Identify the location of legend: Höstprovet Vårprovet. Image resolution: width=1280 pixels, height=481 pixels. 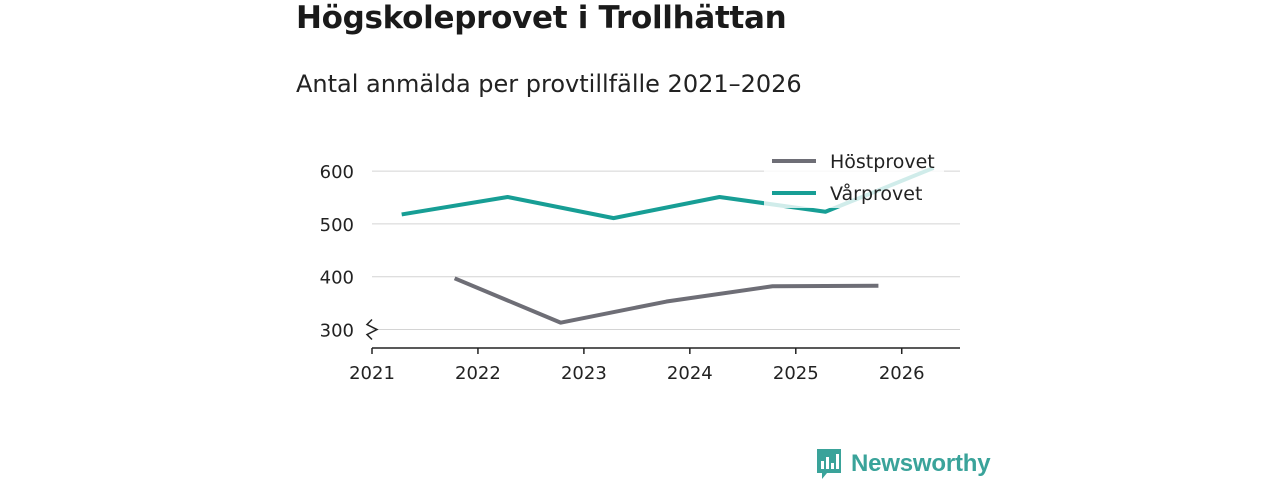
(854, 177).